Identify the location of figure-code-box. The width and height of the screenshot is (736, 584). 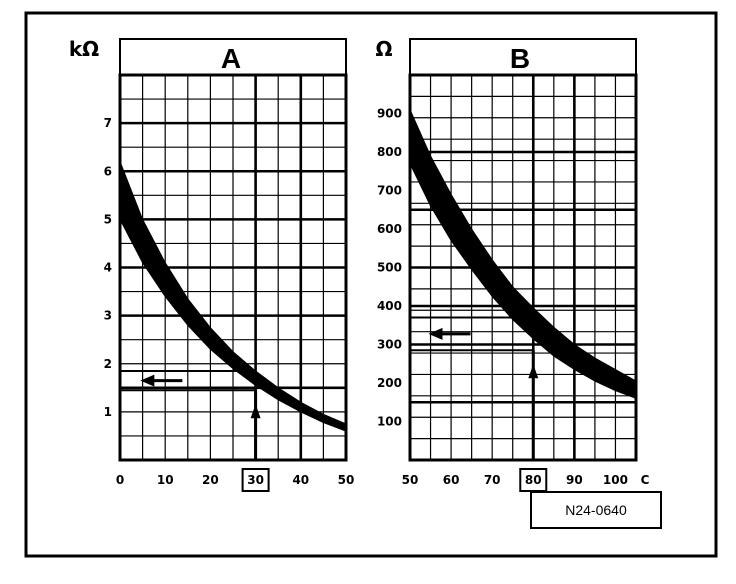
(596, 510).